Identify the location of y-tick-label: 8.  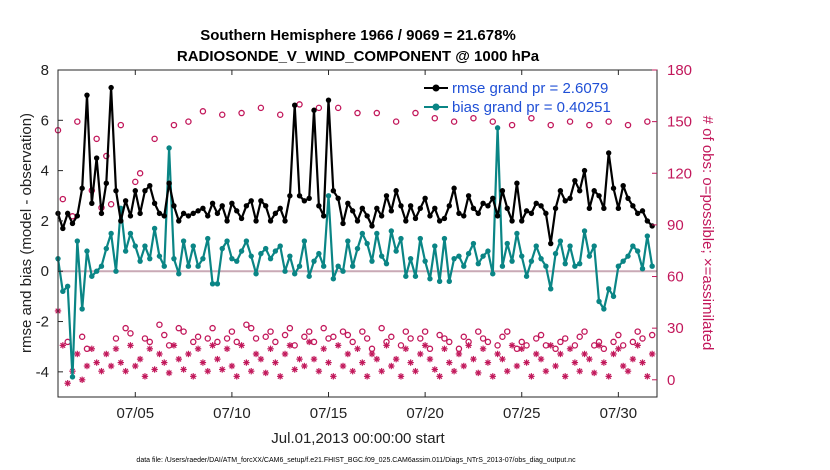
(45, 70).